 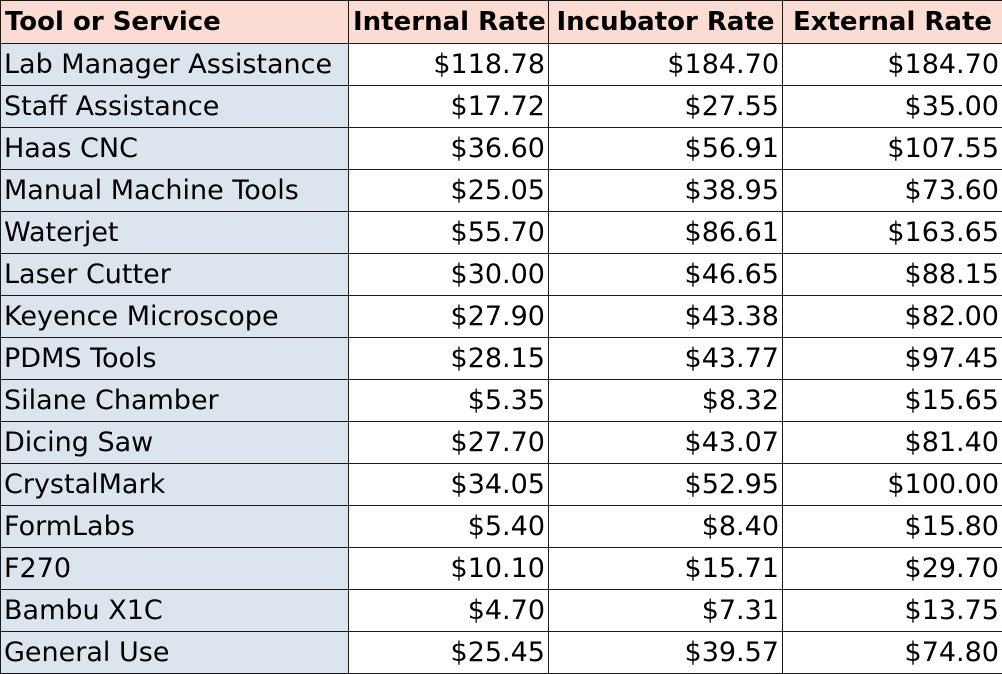 I want to click on incubator-rate-cell: $43.07, so click(x=665, y=442).